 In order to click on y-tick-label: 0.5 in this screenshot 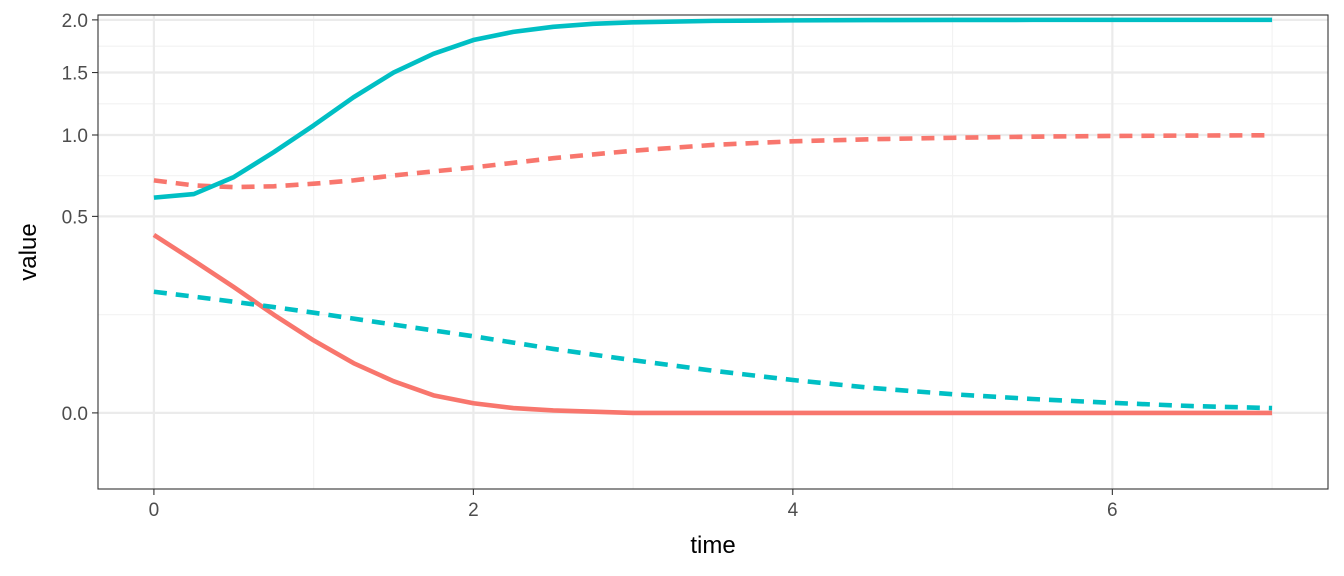, I will do `click(75, 217)`.